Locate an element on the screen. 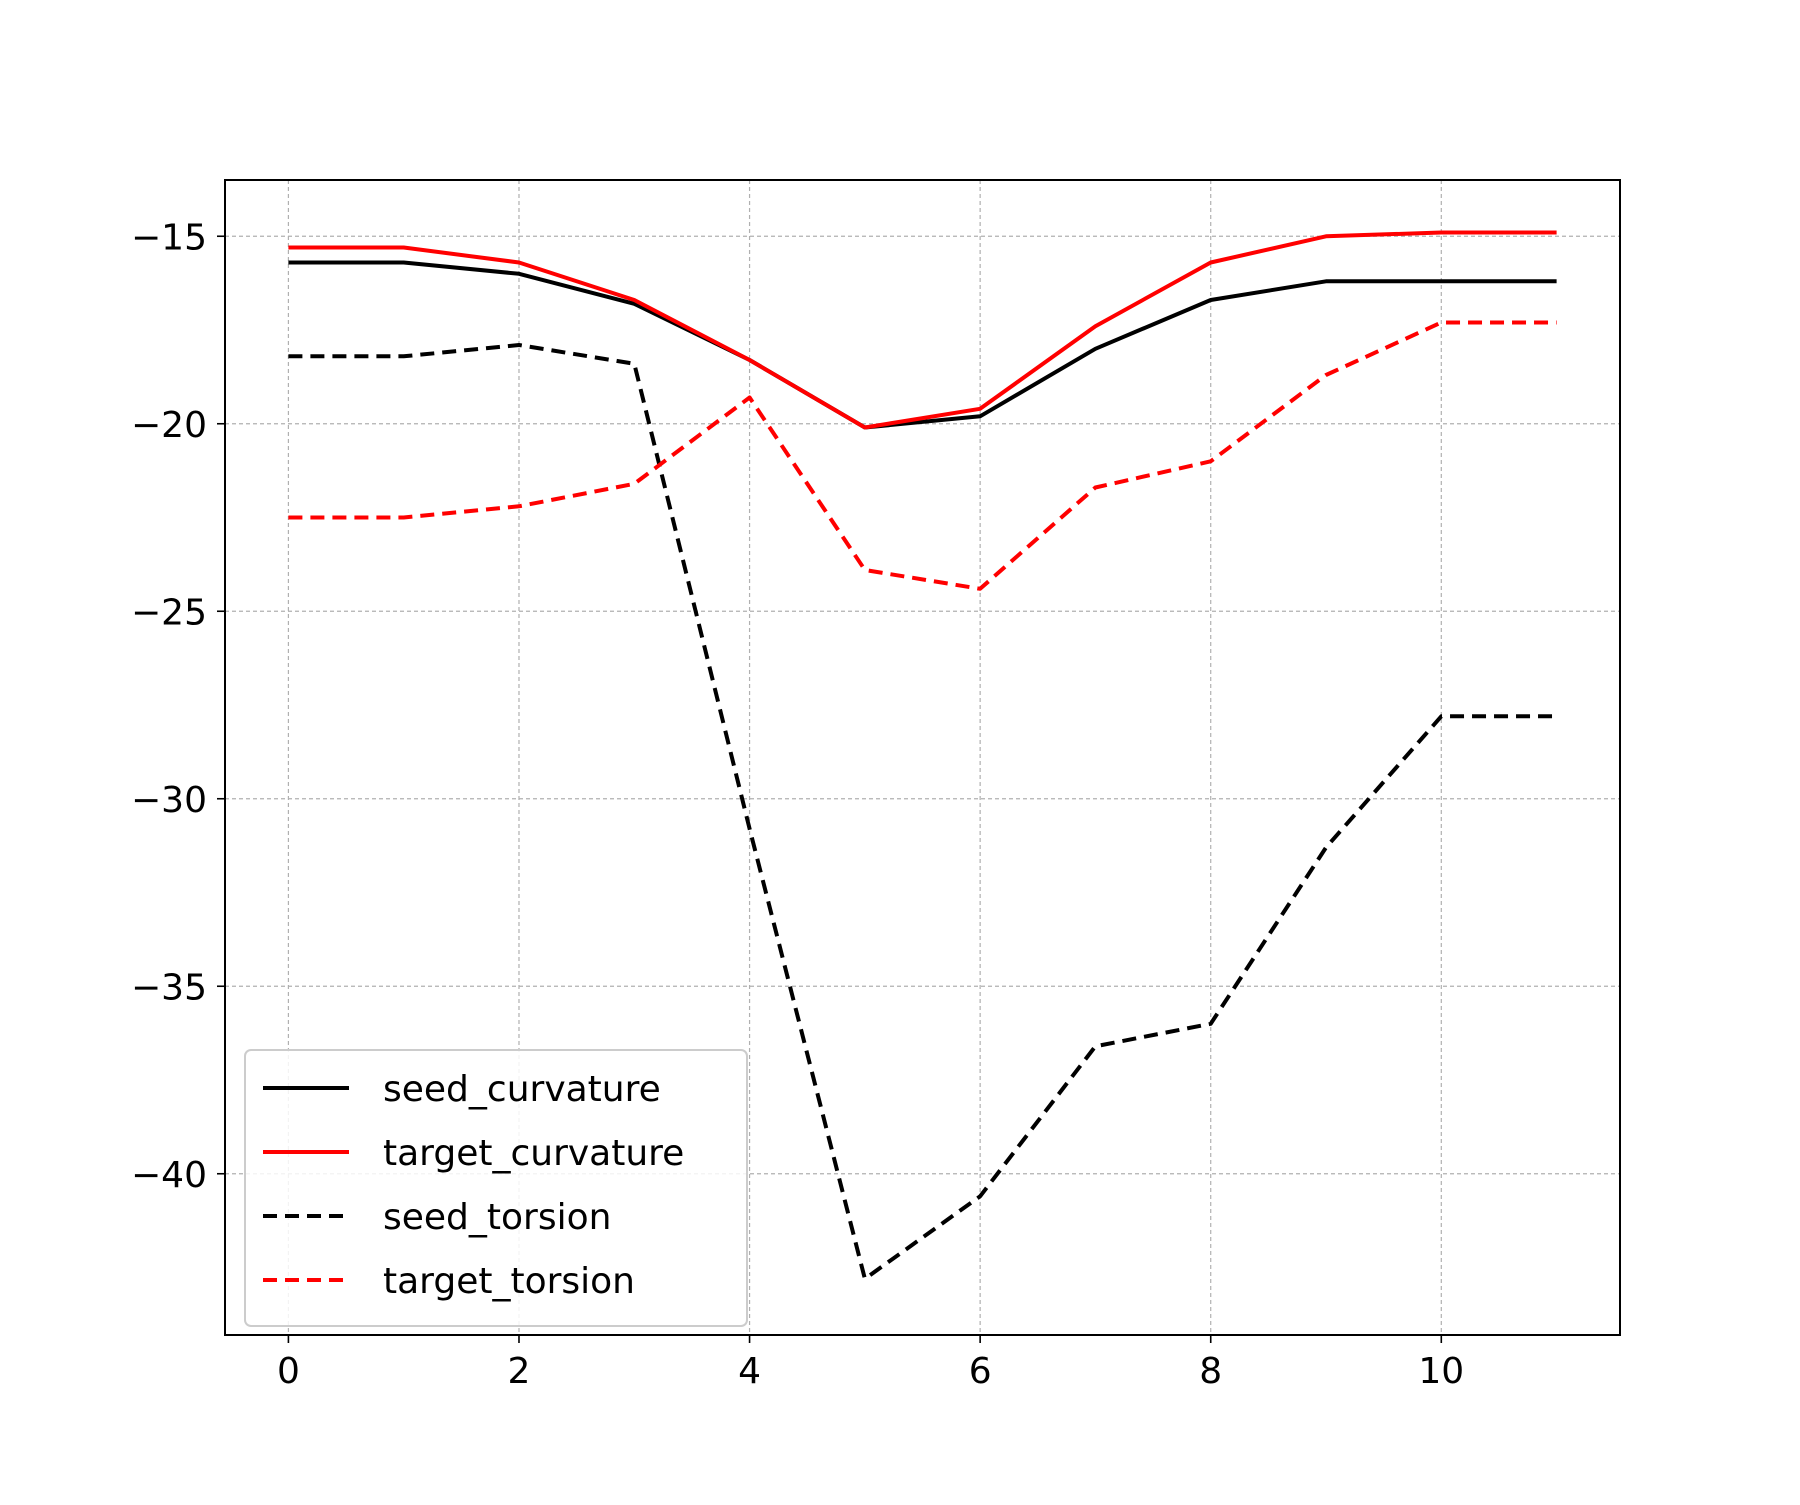 This screenshot has width=1800, height=1505. x-axis: 0 2 4 6 8 10 is located at coordinates (870, 1363).